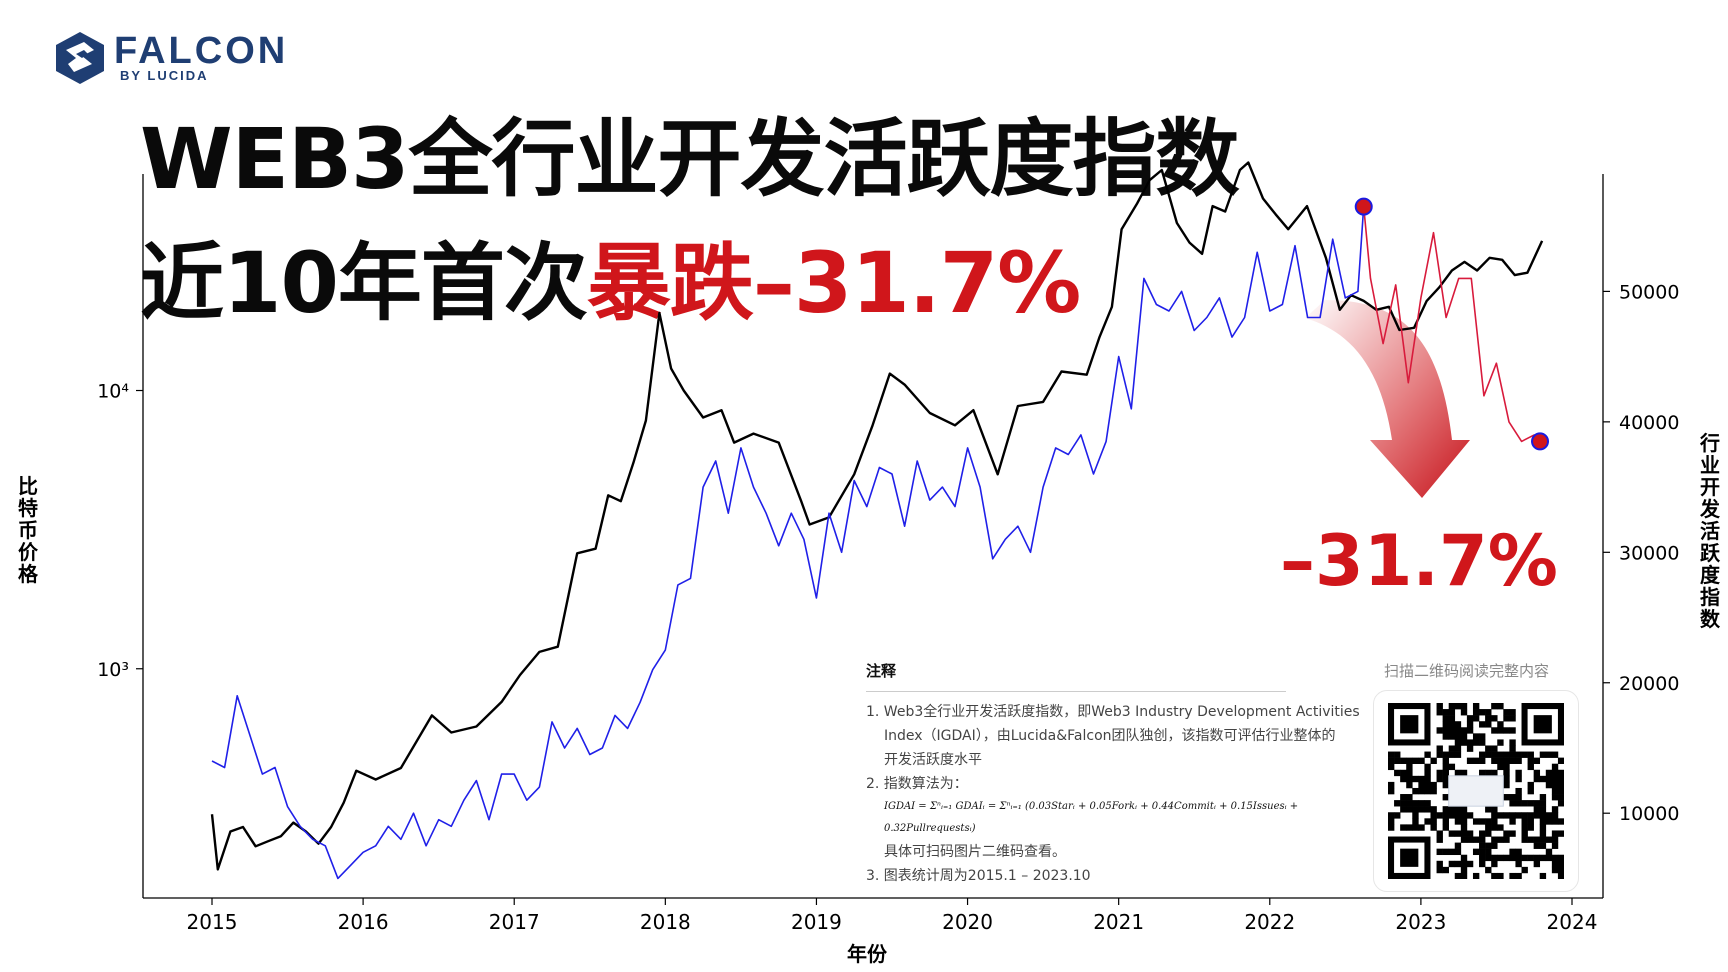 This screenshot has height=972, width=1728. What do you see at coordinates (1387, 399) in the screenshot?
I see `decline-arrow-icon` at bounding box center [1387, 399].